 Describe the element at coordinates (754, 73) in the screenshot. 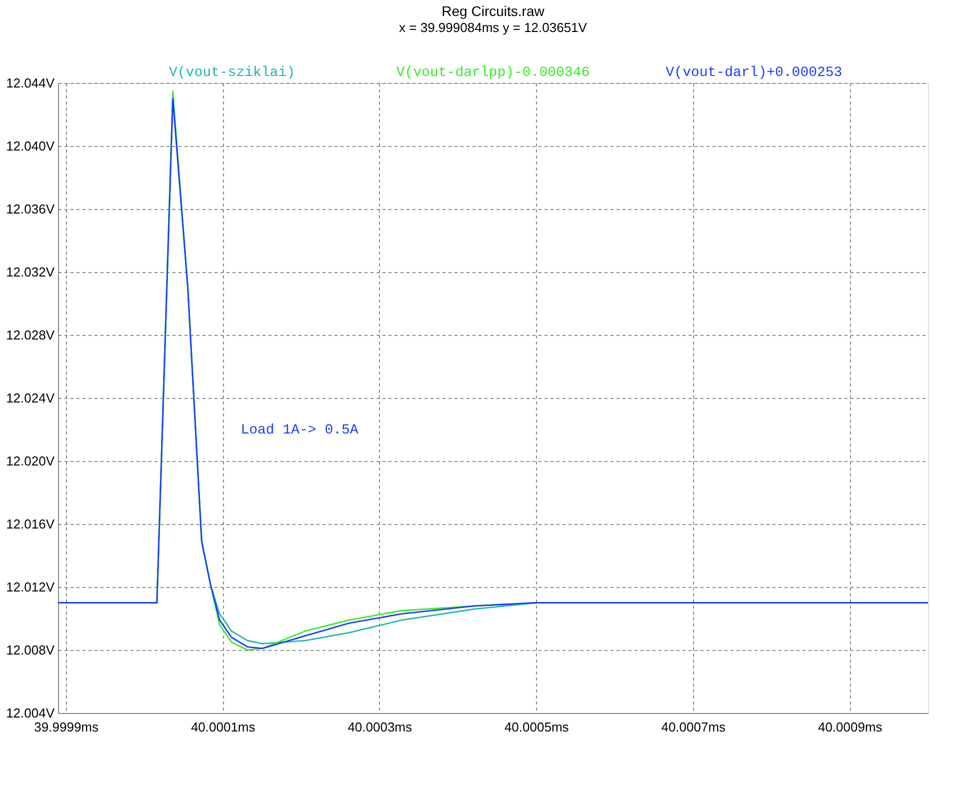

I see `text: V(vout-darl)+0.000253` at that location.